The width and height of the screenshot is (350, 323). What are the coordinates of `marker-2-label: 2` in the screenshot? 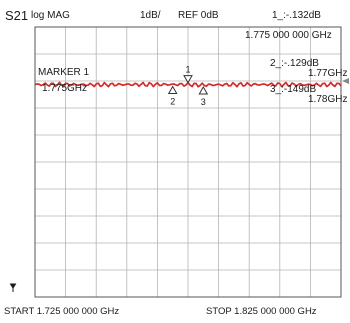 It's located at (172, 101).